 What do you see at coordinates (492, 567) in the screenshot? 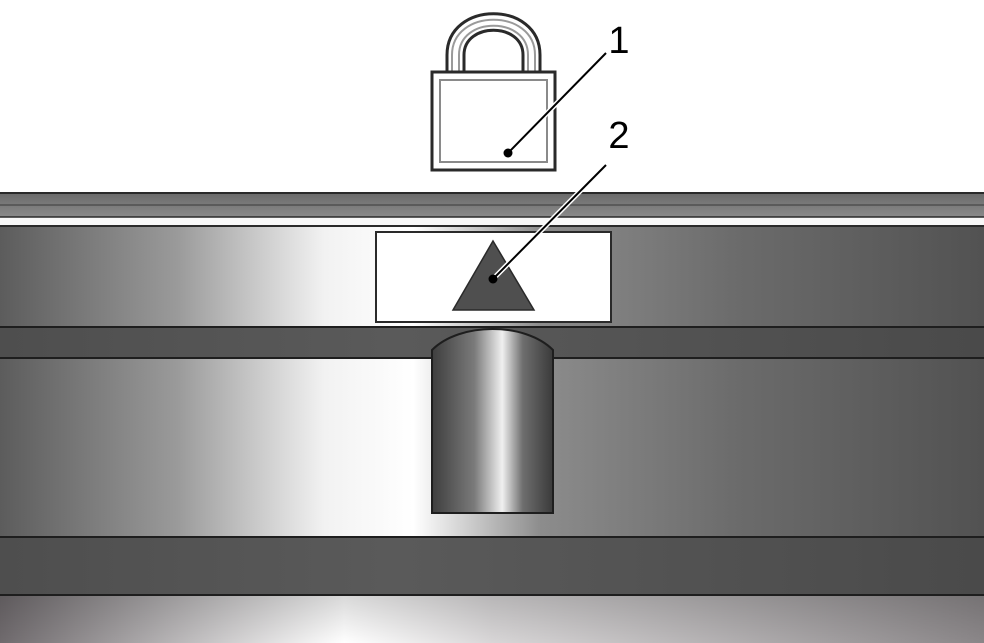
I see `housing-lower-band` at bounding box center [492, 567].